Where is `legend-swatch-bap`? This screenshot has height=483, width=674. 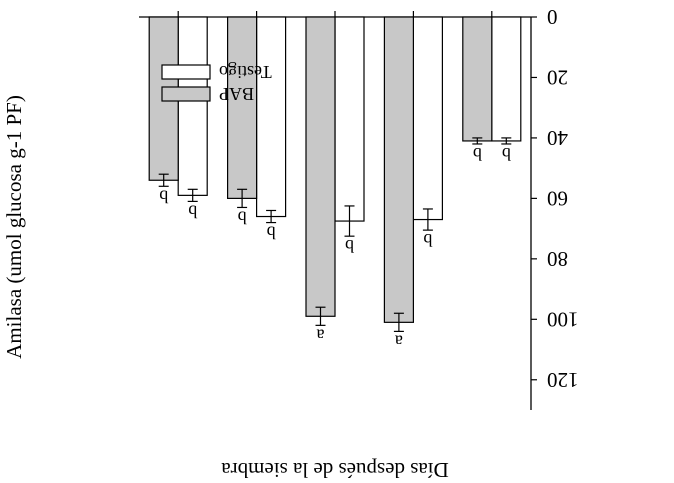 legend-swatch-bap is located at coordinates (186, 94).